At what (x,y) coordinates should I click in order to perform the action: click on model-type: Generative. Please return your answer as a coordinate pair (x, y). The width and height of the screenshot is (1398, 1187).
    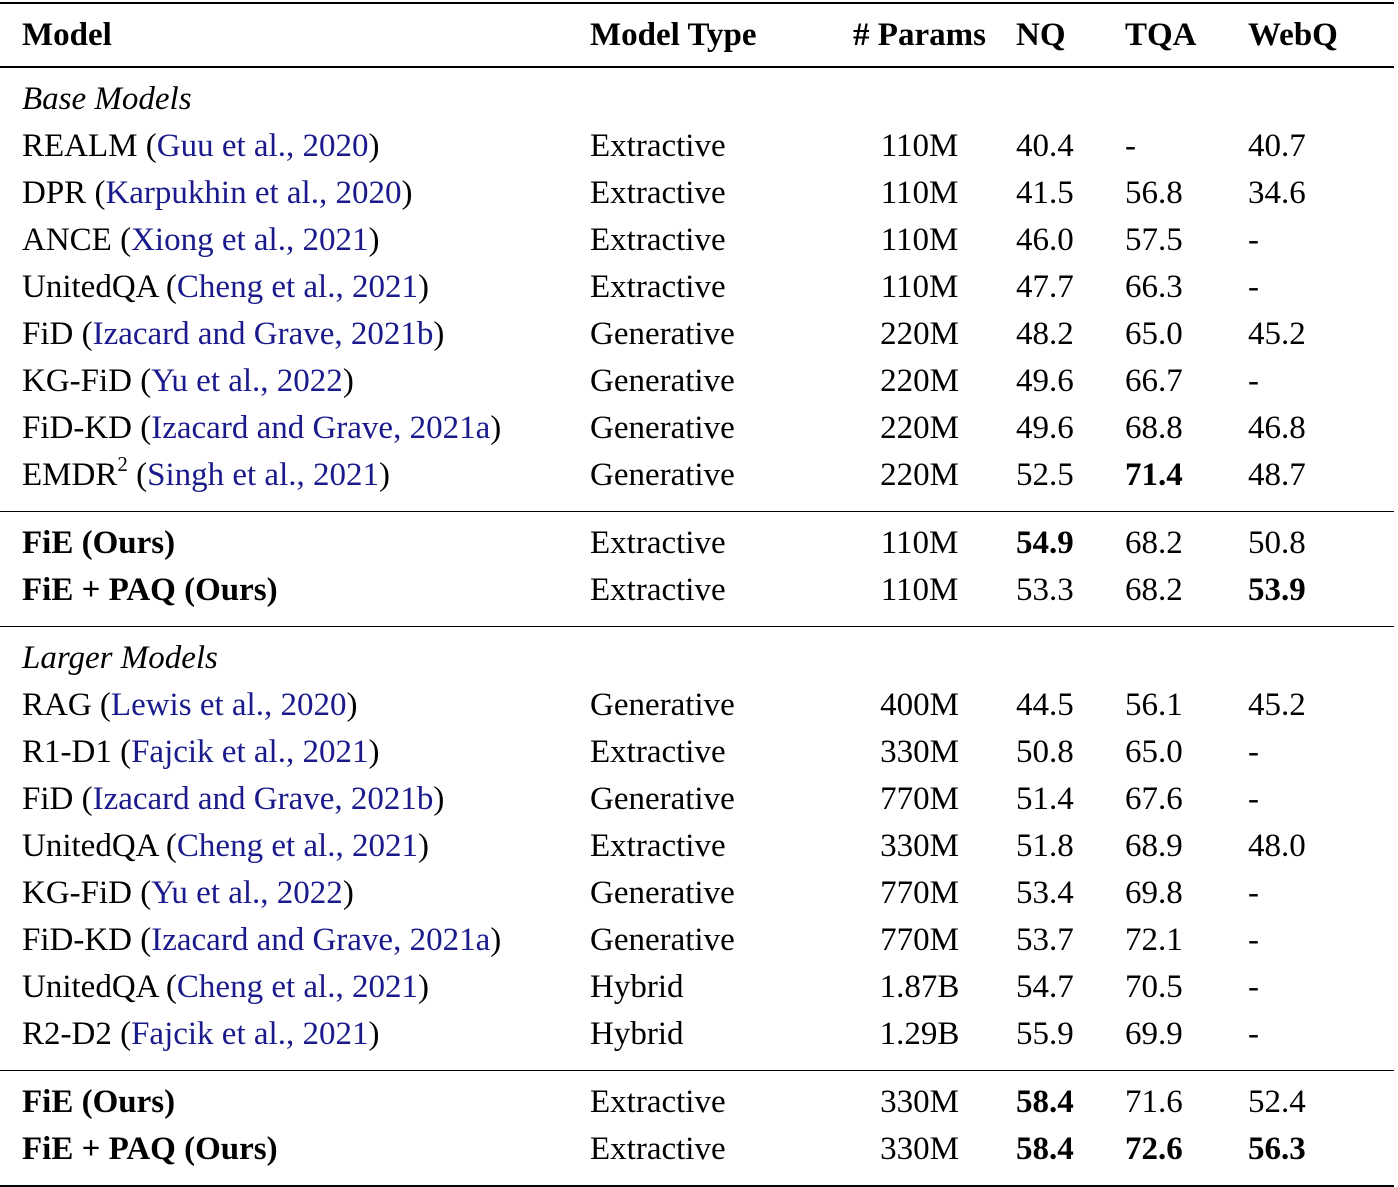
    Looking at the image, I should click on (706, 482).